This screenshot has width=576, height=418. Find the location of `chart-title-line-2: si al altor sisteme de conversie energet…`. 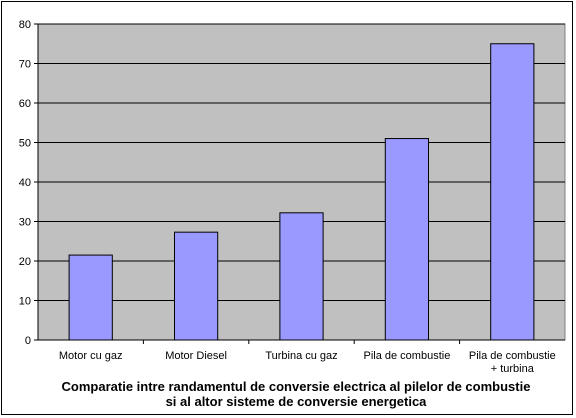

chart-title-line-2: si al altor sisteme de conversie energet… is located at coordinates (297, 401).